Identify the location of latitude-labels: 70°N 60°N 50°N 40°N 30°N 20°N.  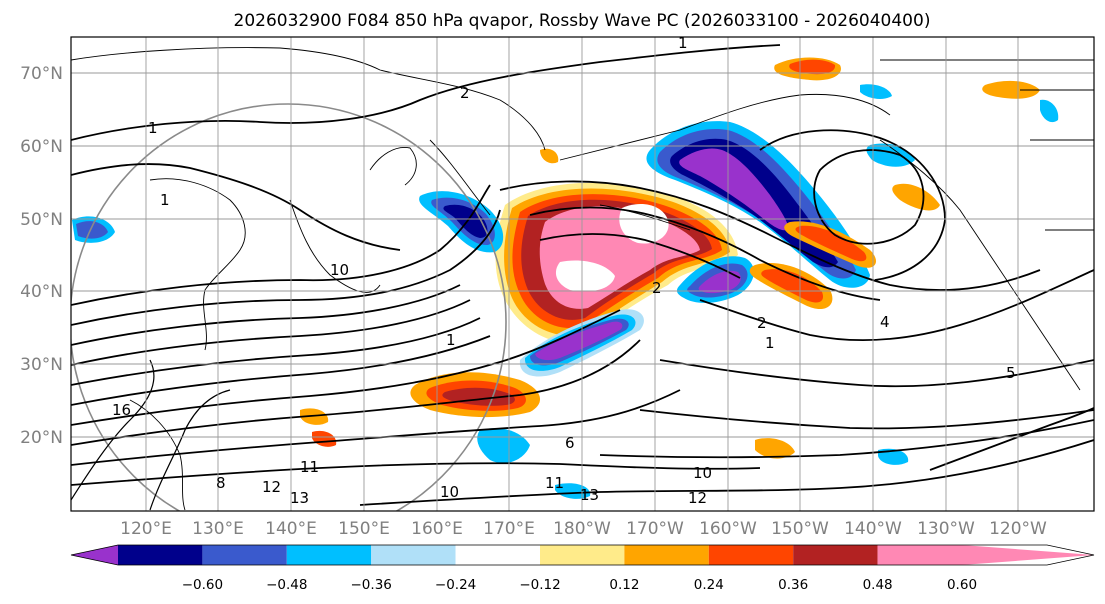
(41, 256).